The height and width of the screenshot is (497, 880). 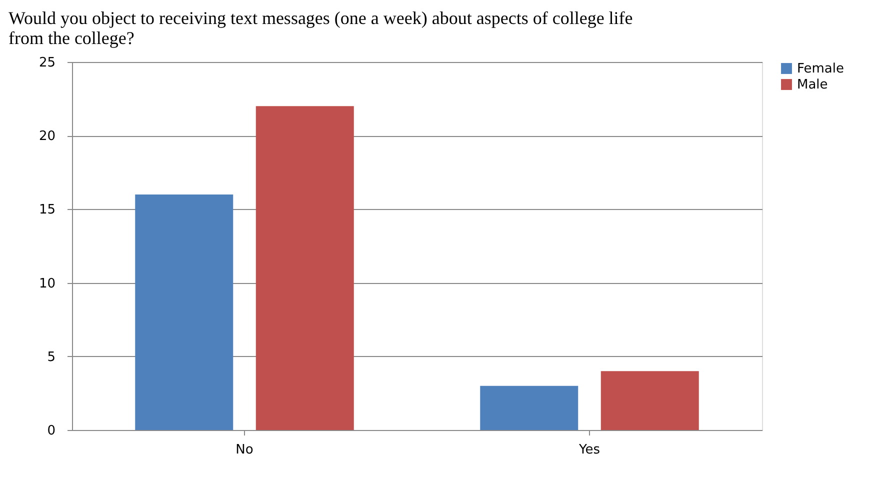 I want to click on legend-label: Female, so click(x=820, y=69).